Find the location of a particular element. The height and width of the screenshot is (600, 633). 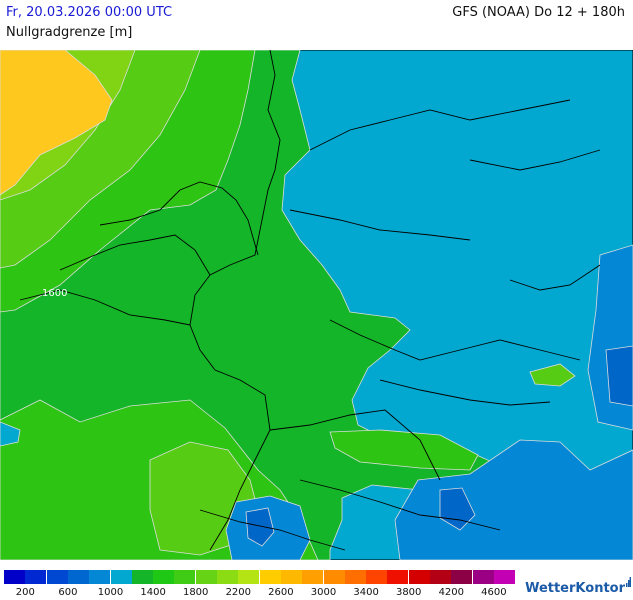

legend-label: 4600 is located at coordinates (494, 592).